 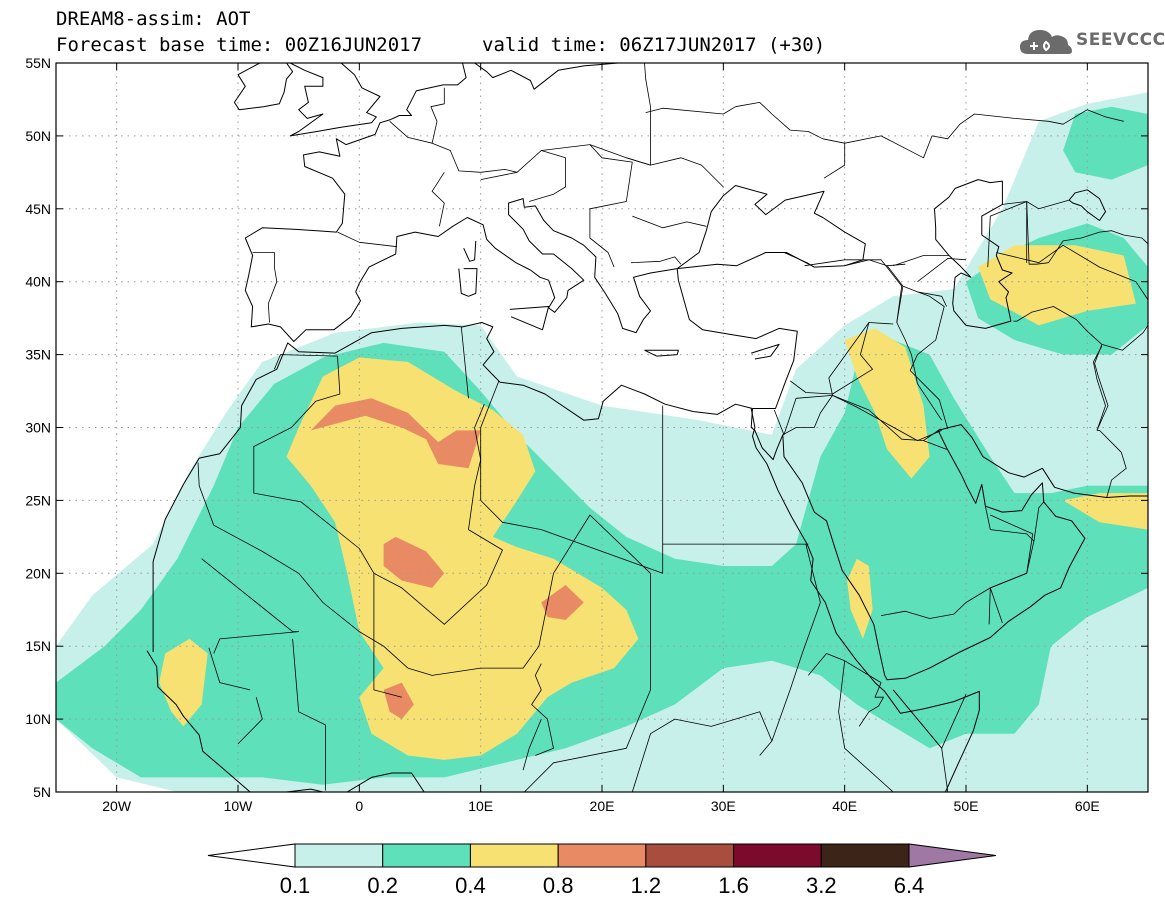 What do you see at coordinates (38, 282) in the screenshot?
I see `lat-tick-label: 40N` at bounding box center [38, 282].